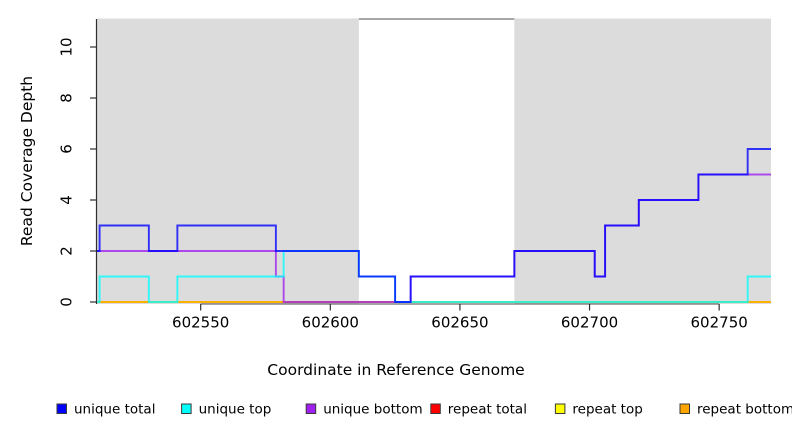  What do you see at coordinates (607, 410) in the screenshot?
I see `legend-label-repeat-top: repeat top` at bounding box center [607, 410].